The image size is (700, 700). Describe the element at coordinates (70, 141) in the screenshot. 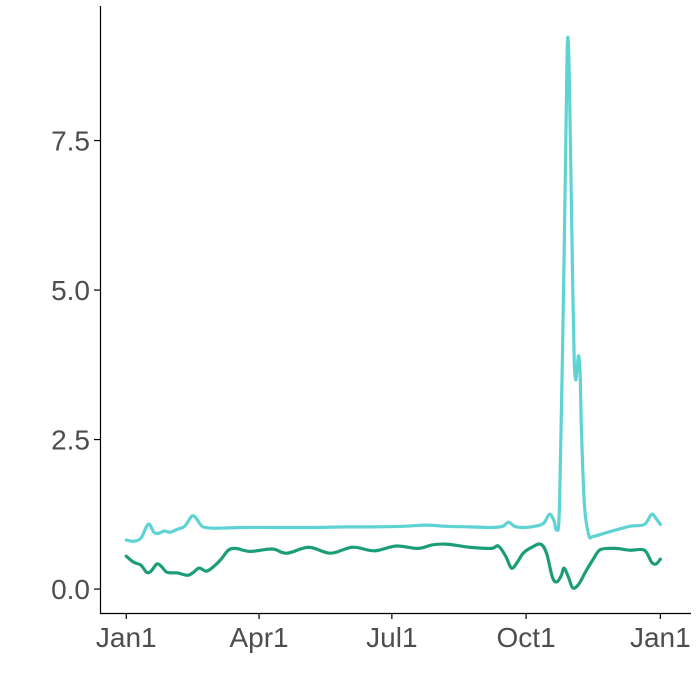

I see `y-tick-label: 7.5` at that location.